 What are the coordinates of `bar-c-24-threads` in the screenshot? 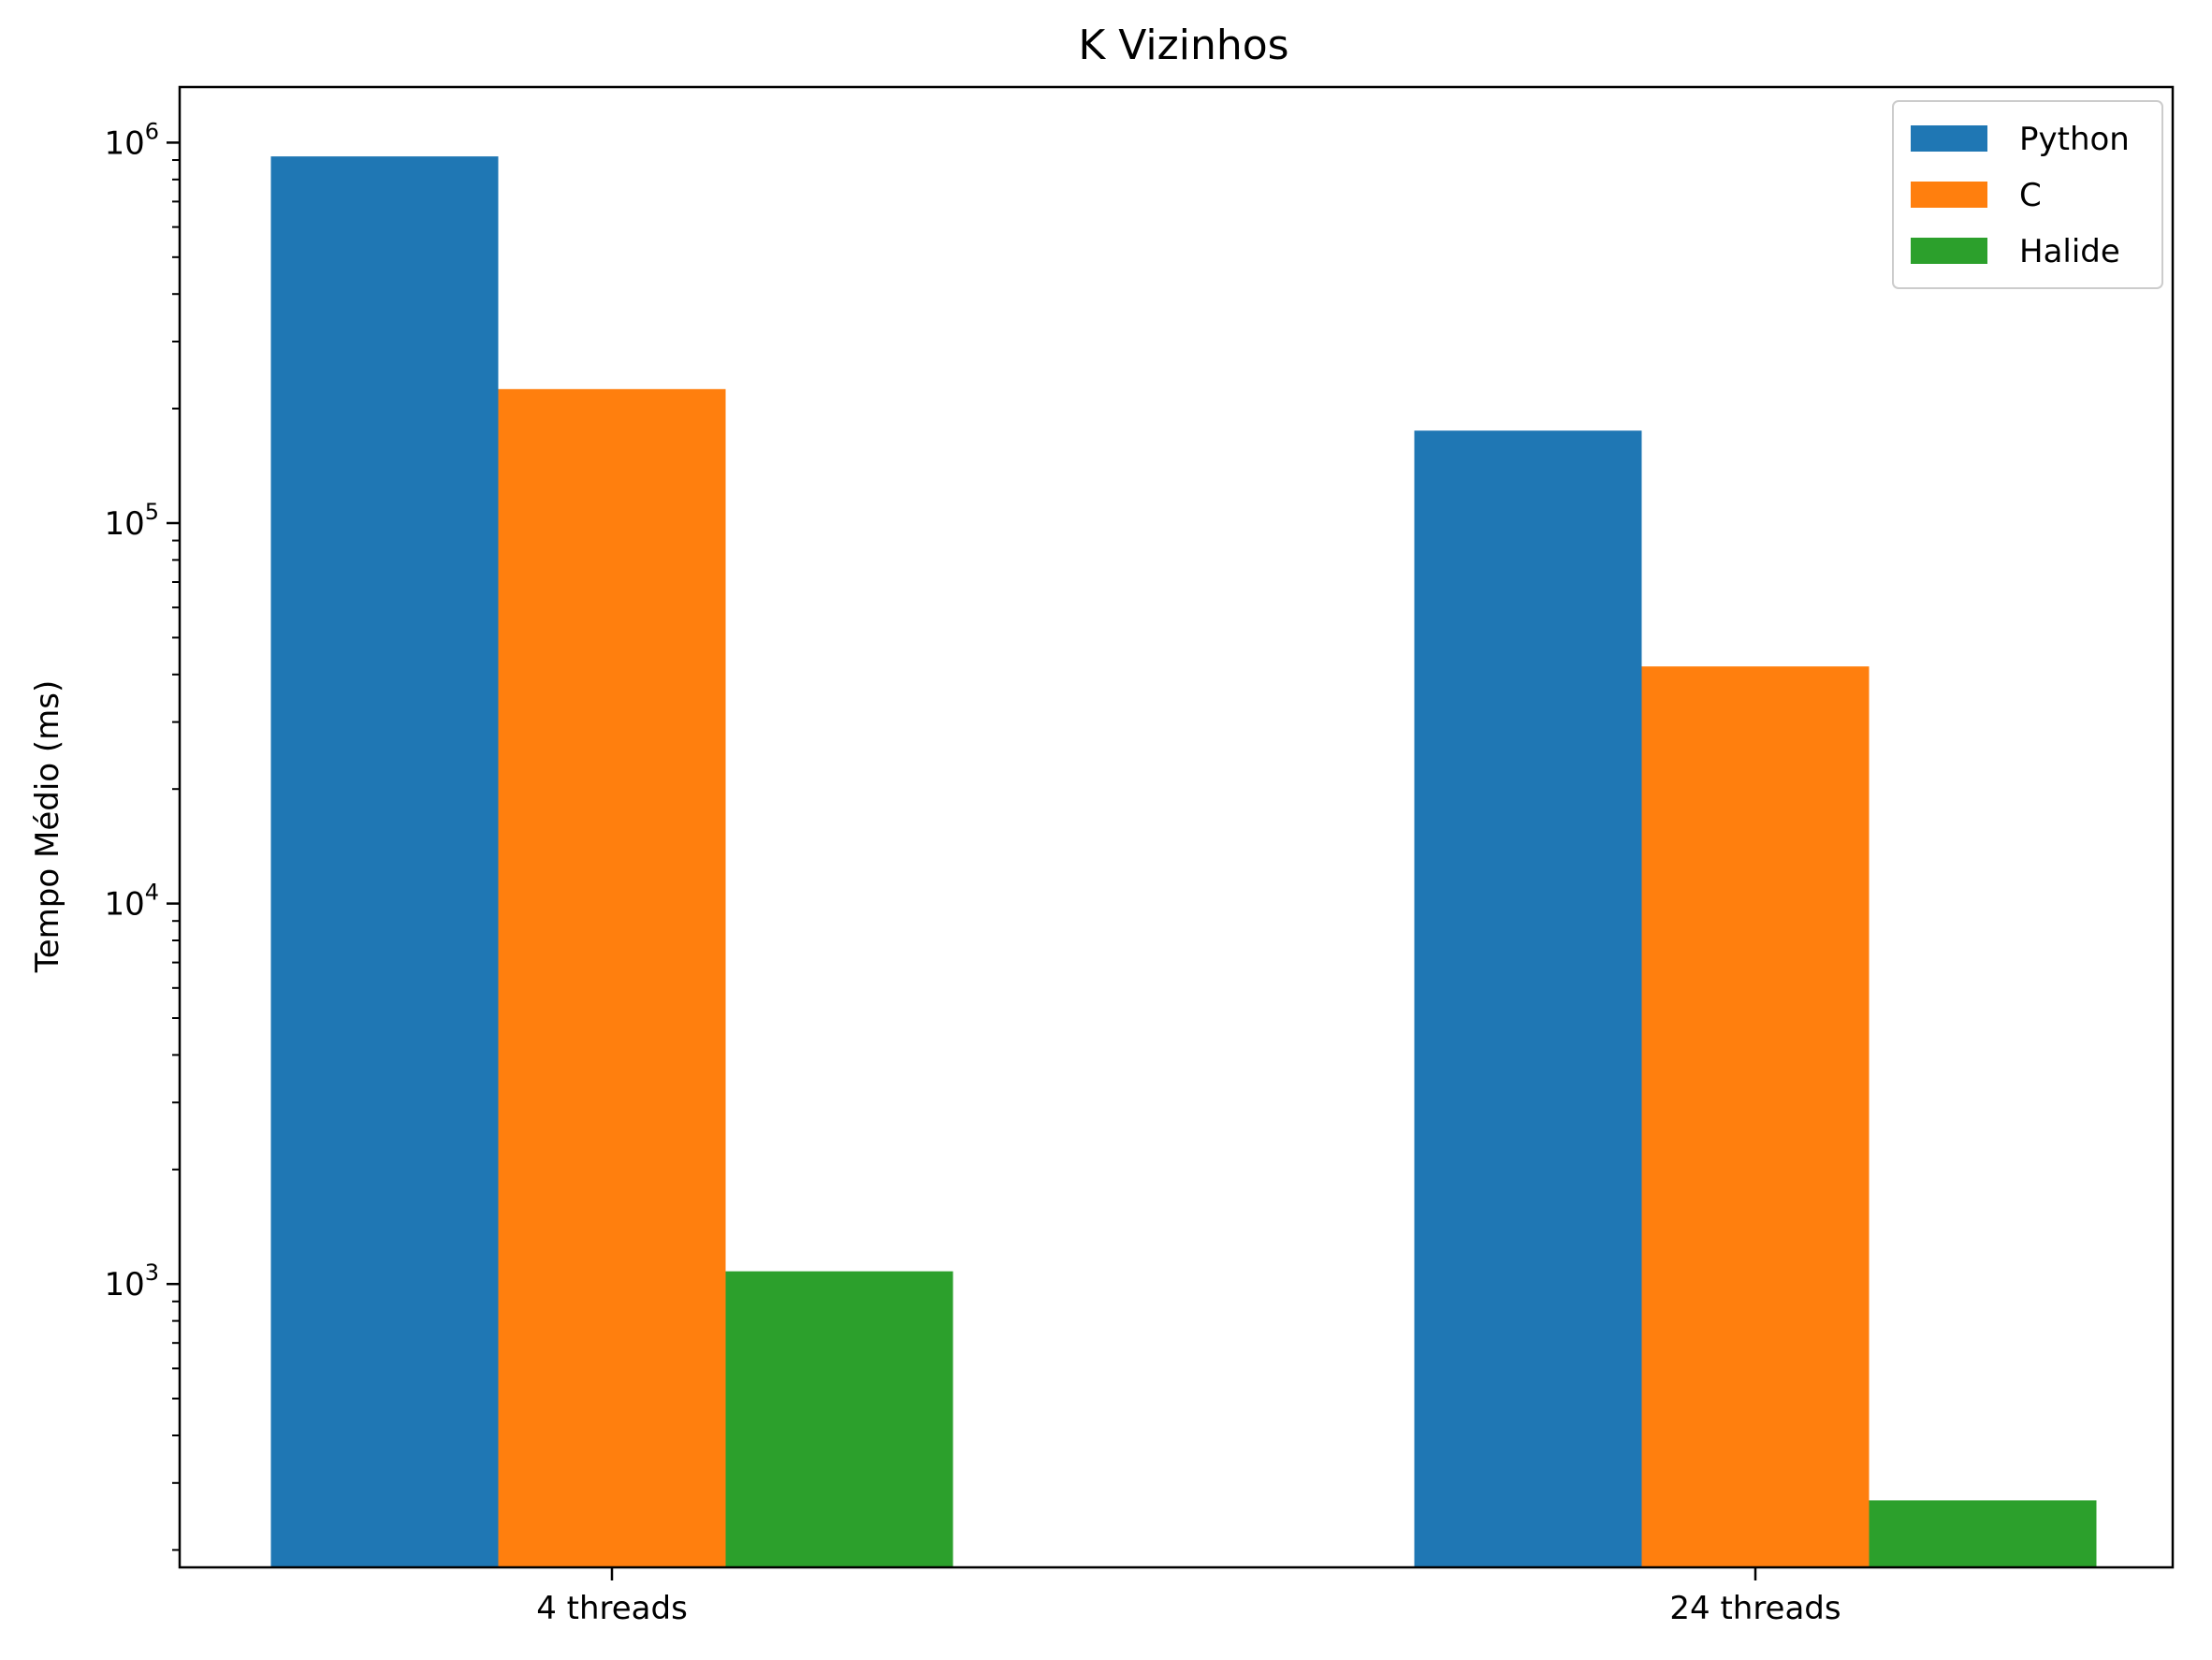 It's located at (1755, 1116).